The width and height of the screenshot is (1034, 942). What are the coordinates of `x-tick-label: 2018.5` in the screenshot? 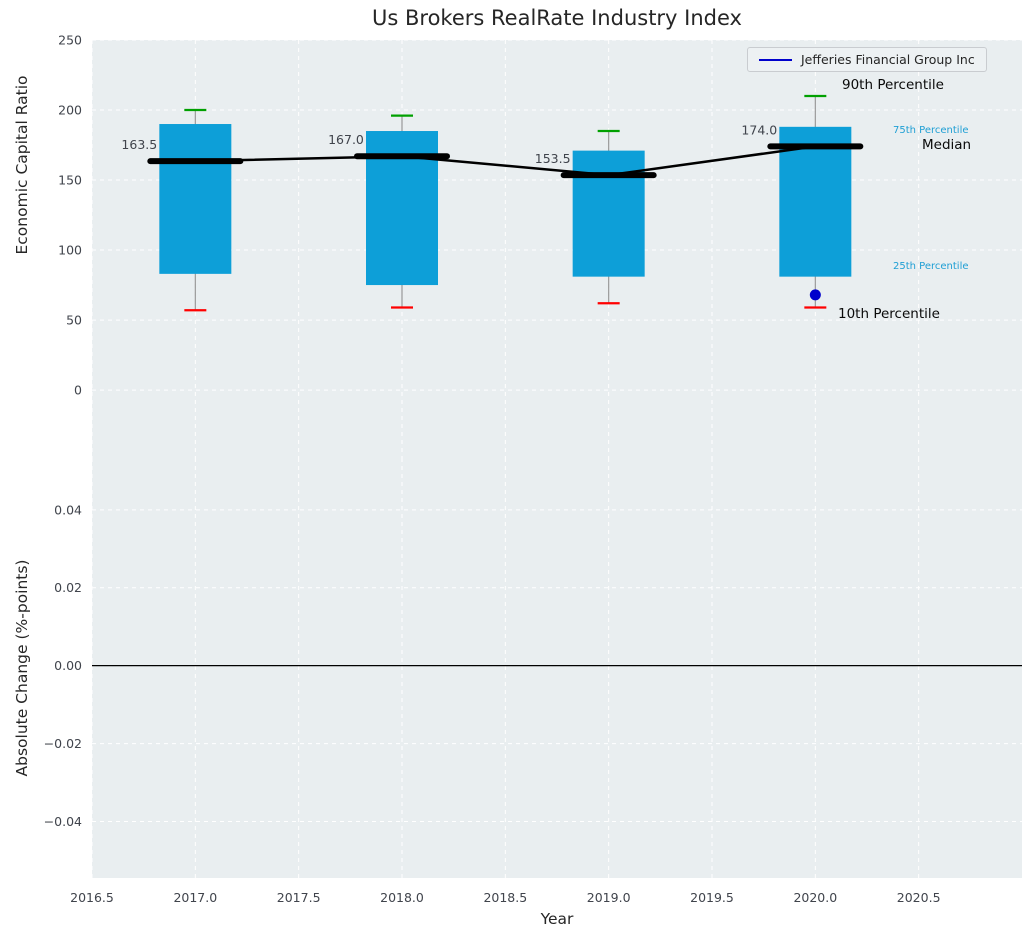 It's located at (505, 897).